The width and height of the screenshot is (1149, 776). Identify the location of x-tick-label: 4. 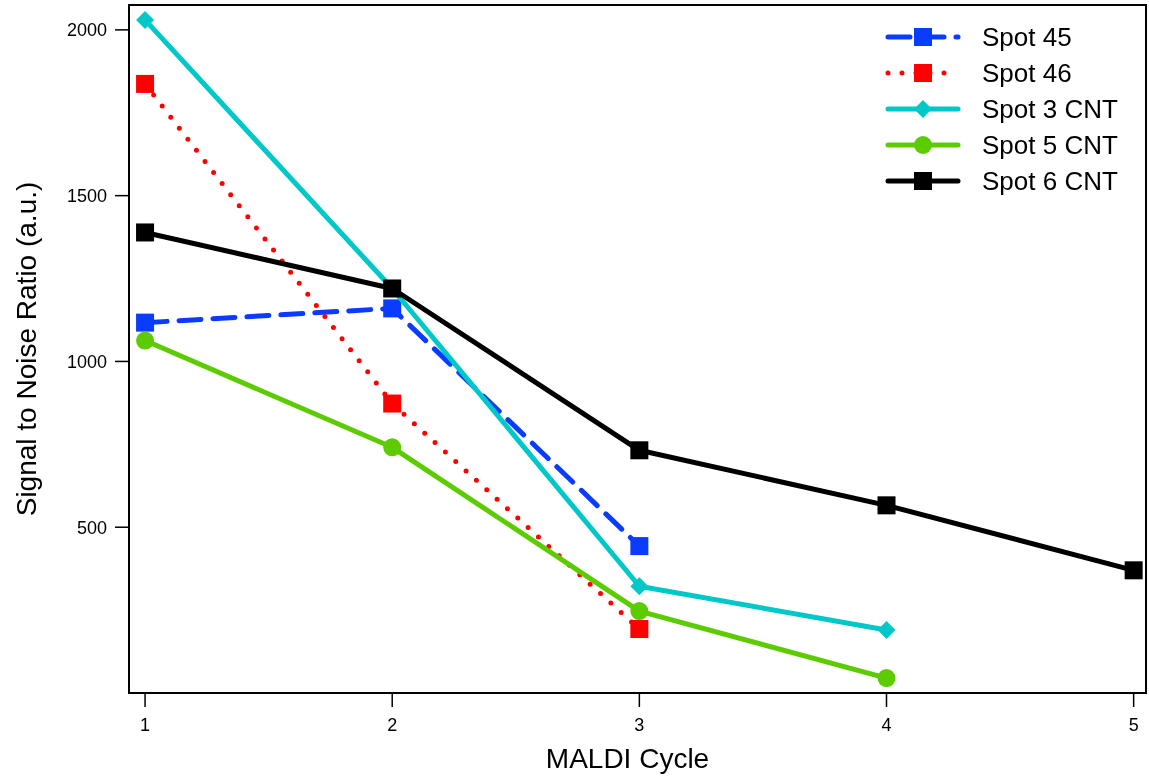
(886, 725).